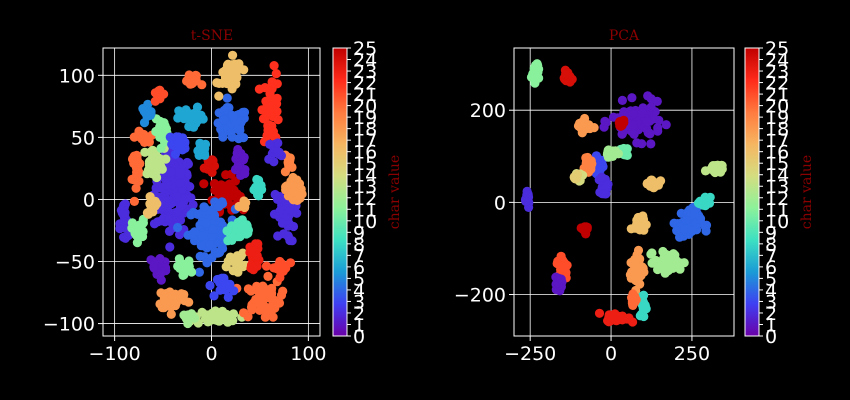  I want to click on tsne-x-ticks: −100 0 100, so click(208, 350).